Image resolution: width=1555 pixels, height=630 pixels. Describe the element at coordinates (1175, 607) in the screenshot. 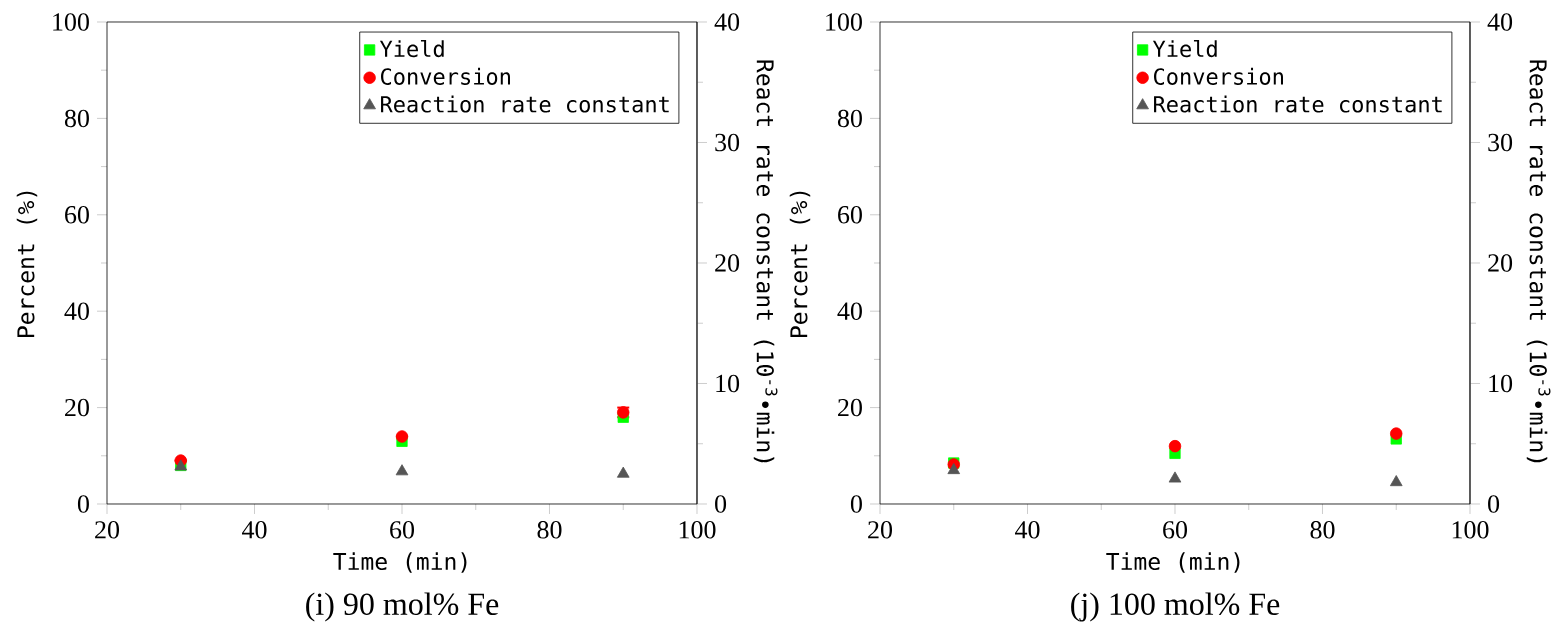

I see `text: (j) 100 mol% Fe` at that location.